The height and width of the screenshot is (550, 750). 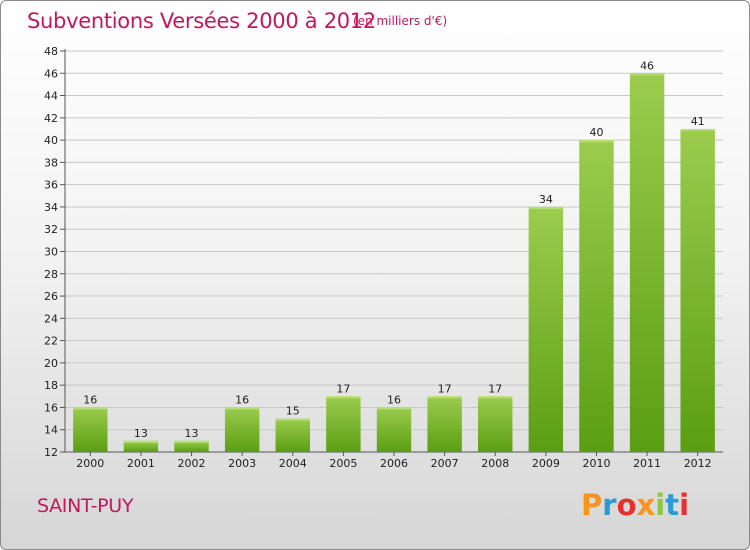 I want to click on x-tick-label: 2012, so click(x=698, y=463).